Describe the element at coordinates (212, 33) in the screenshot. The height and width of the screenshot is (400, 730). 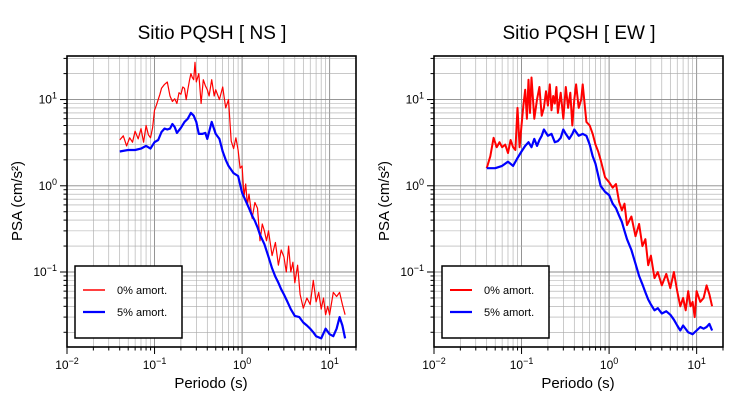
I see `chart-title: Sitio PQSH [ NS ]` at that location.